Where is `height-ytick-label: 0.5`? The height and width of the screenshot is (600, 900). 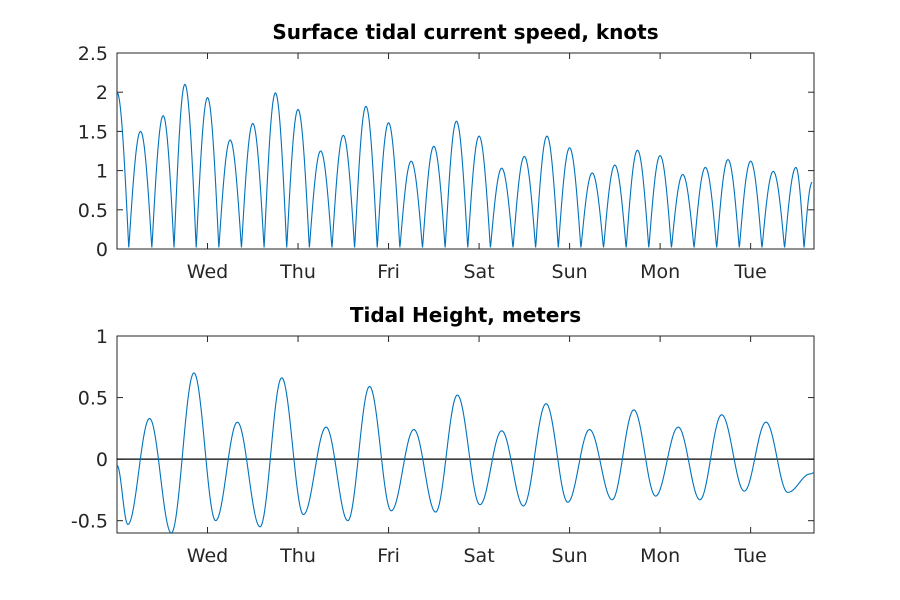 height-ytick-label: 0.5 is located at coordinates (93, 399).